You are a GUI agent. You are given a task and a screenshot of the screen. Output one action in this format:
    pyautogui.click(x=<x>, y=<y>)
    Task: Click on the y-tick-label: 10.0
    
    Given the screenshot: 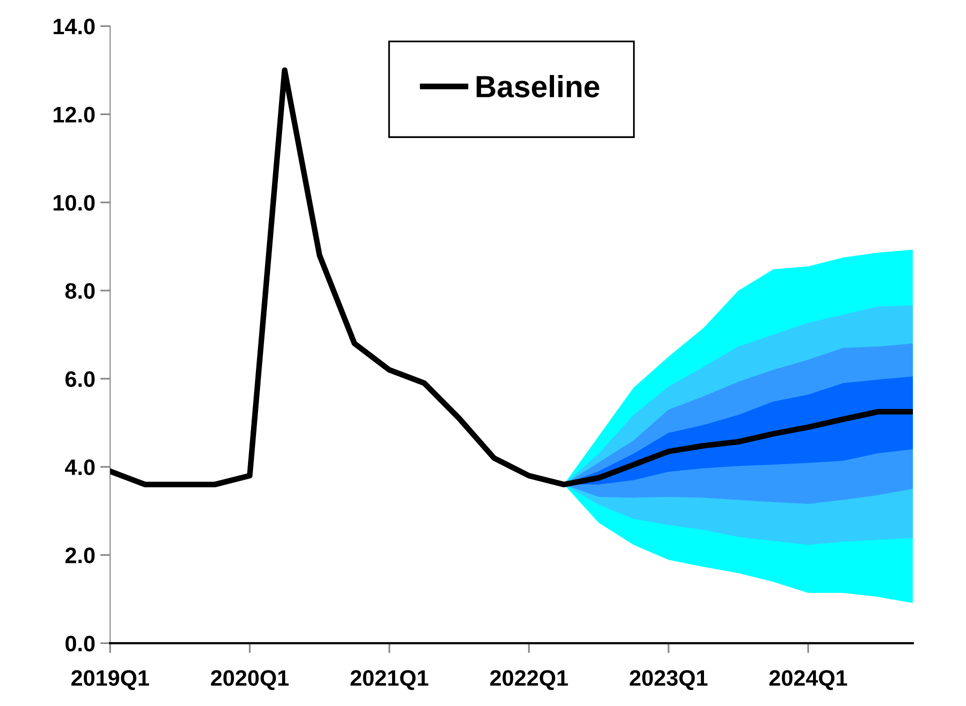 What is the action you would take?
    pyautogui.click(x=74, y=202)
    